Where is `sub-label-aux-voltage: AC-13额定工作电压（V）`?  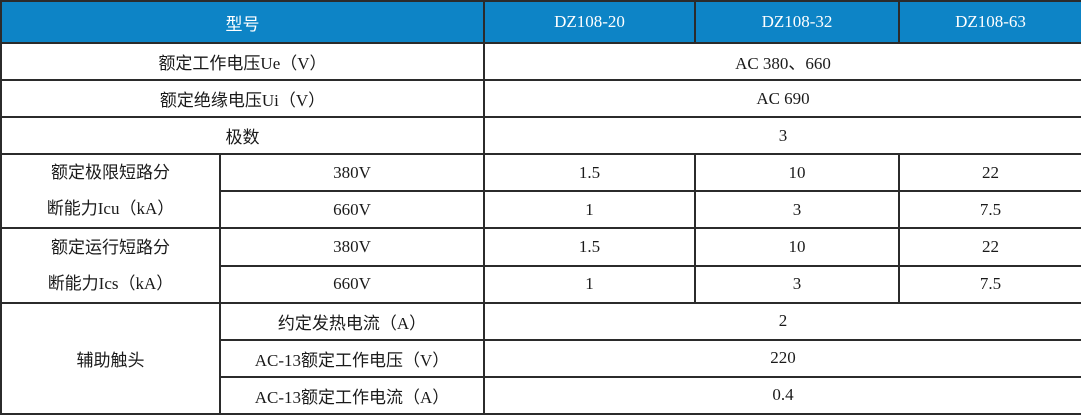 sub-label-aux-voltage: AC-13额定工作电压（V） is located at coordinates (352, 358).